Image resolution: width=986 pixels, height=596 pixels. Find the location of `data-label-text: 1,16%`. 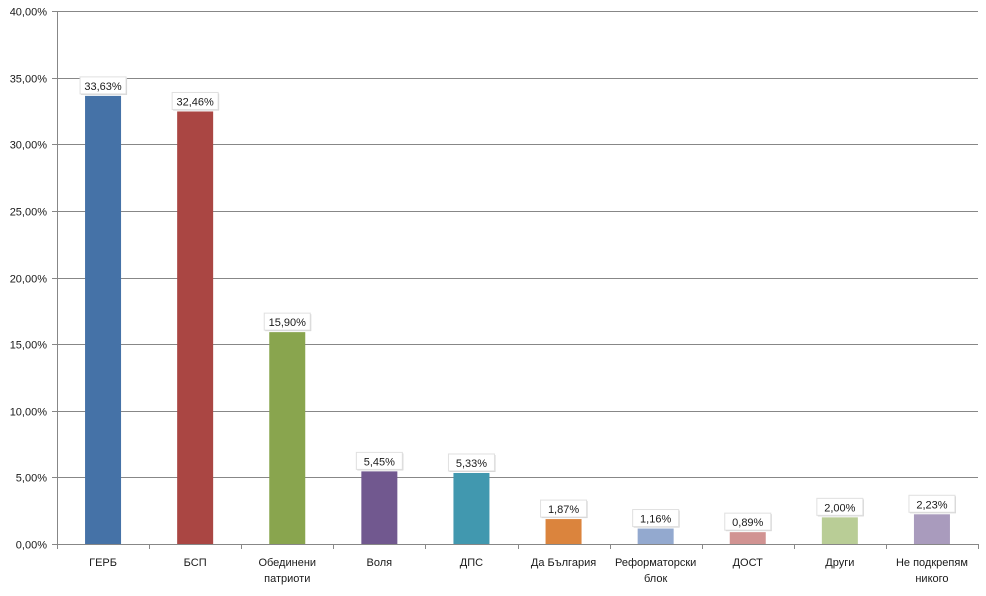

data-label-text: 1,16% is located at coordinates (655, 520).